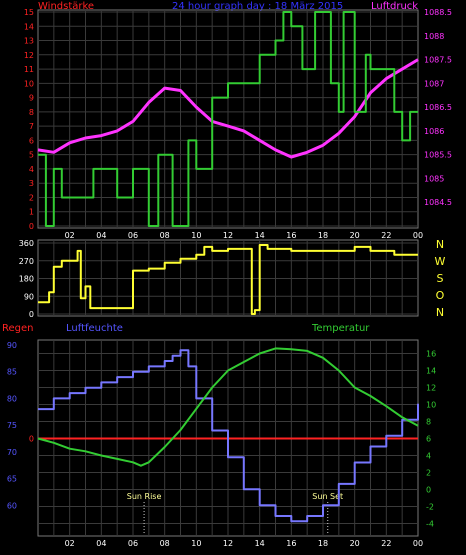 The height and width of the screenshot is (555, 466). What do you see at coordinates (31, 212) in the screenshot?
I see `wind-speed-tick: 1` at bounding box center [31, 212].